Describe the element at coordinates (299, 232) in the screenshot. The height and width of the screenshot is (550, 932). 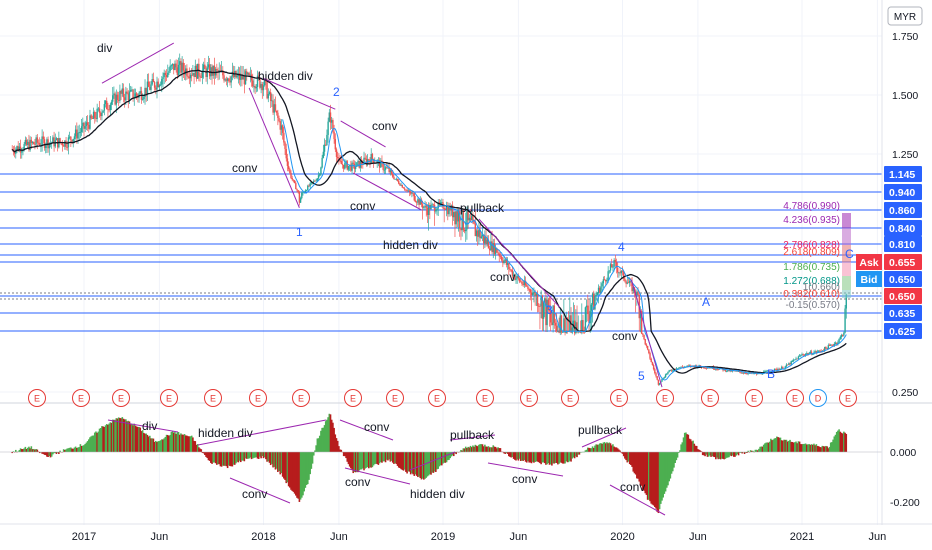
I see `wave-label: 1` at that location.